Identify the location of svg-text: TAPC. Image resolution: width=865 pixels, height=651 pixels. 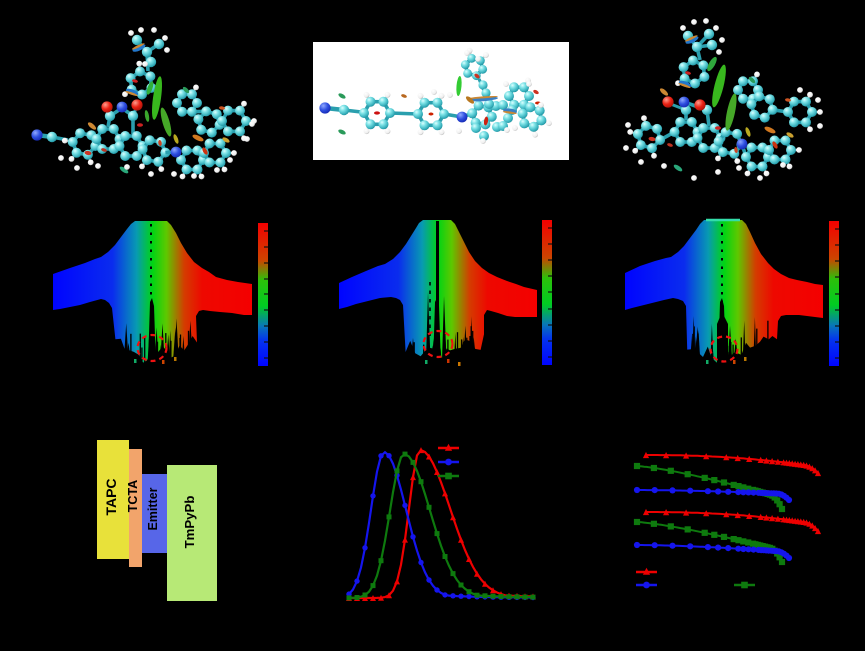
(111, 496).